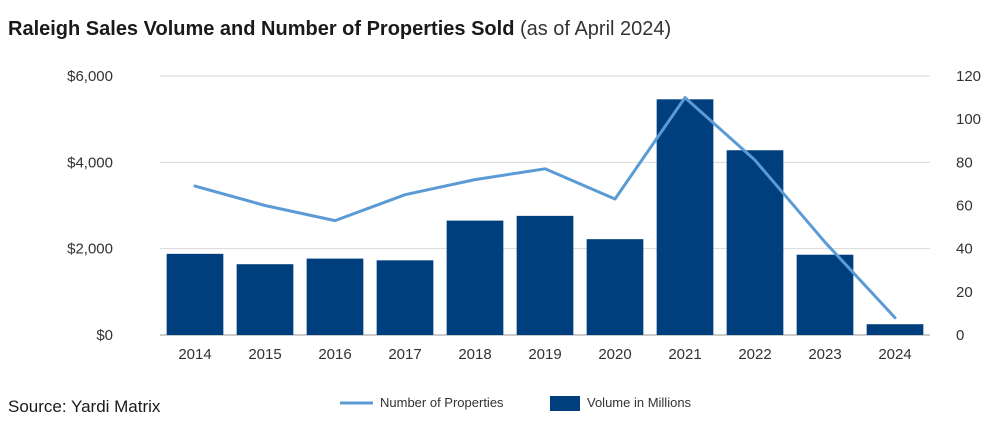 This screenshot has width=1007, height=433. Describe the element at coordinates (104, 335) in the screenshot. I see `y-left-tick-label: $0` at that location.